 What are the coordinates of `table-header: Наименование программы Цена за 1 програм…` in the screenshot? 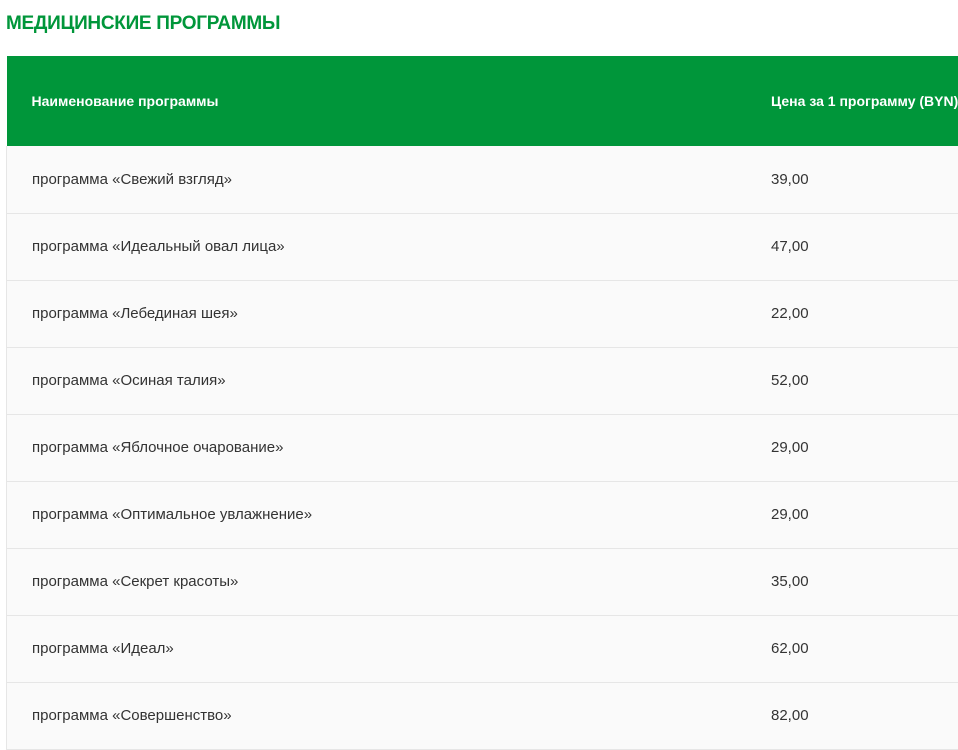 It's located at (482, 101).